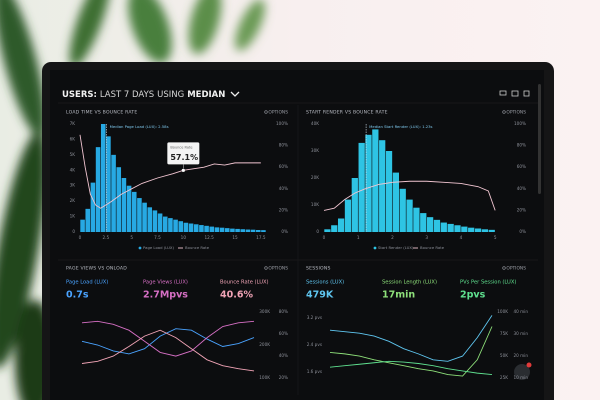  What do you see at coordinates (157, 237) in the screenshot?
I see `x-tick-label: 7.5` at bounding box center [157, 237].